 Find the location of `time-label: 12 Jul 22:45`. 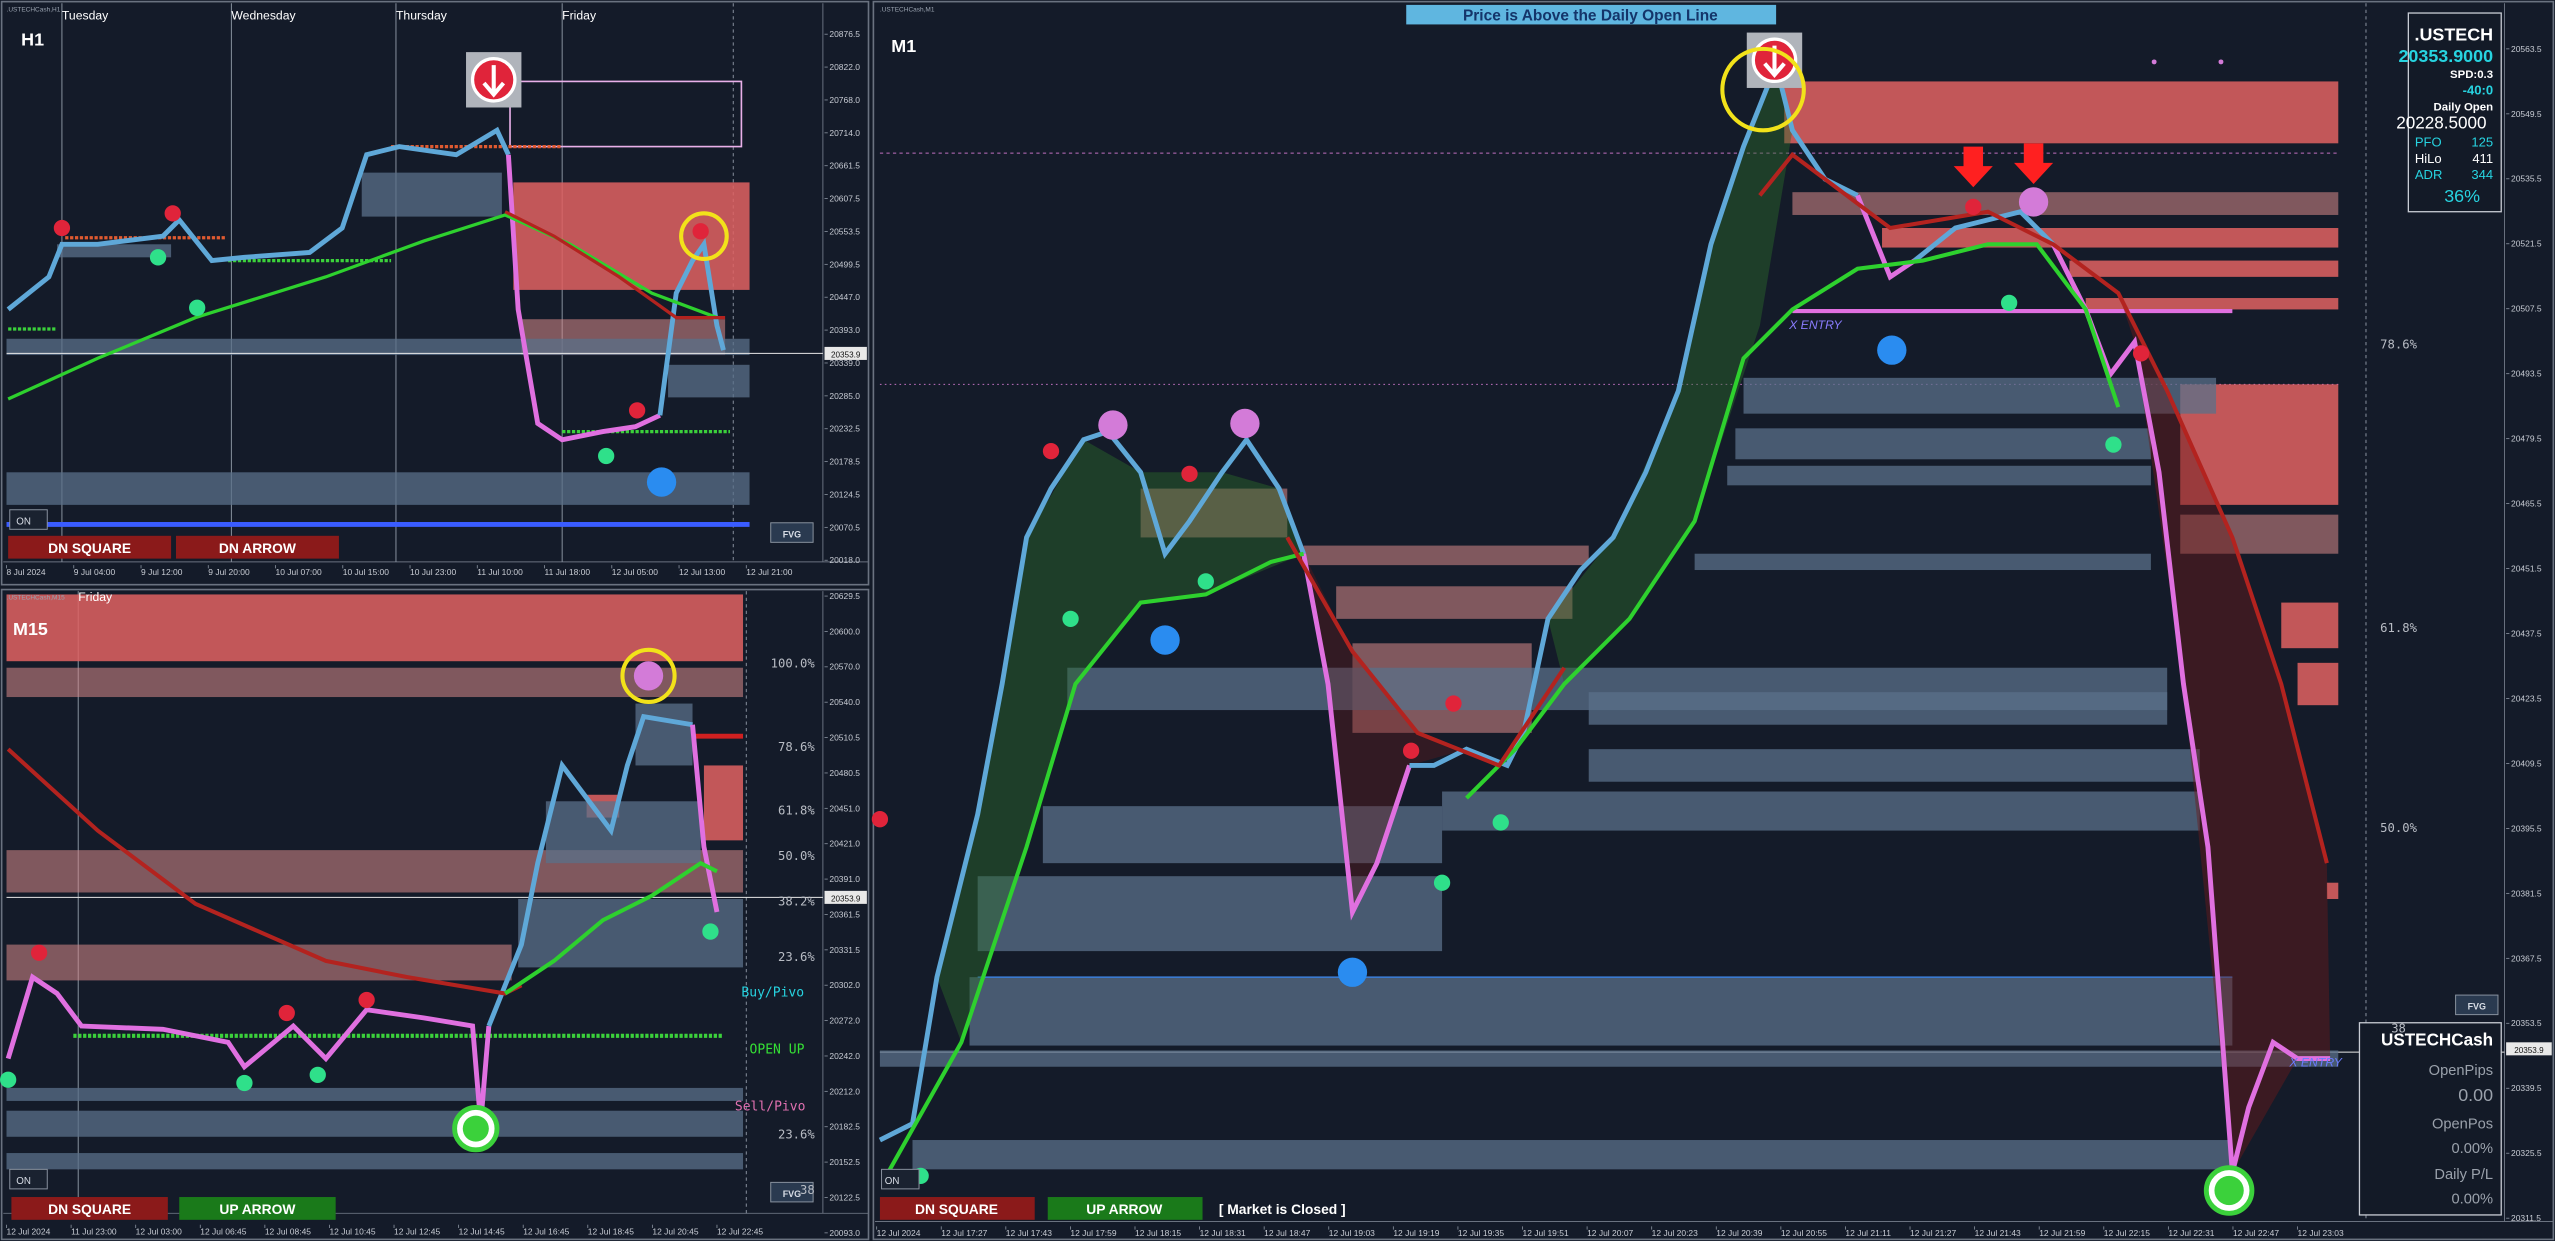

time-label: 12 Jul 22:45 is located at coordinates (740, 1231).